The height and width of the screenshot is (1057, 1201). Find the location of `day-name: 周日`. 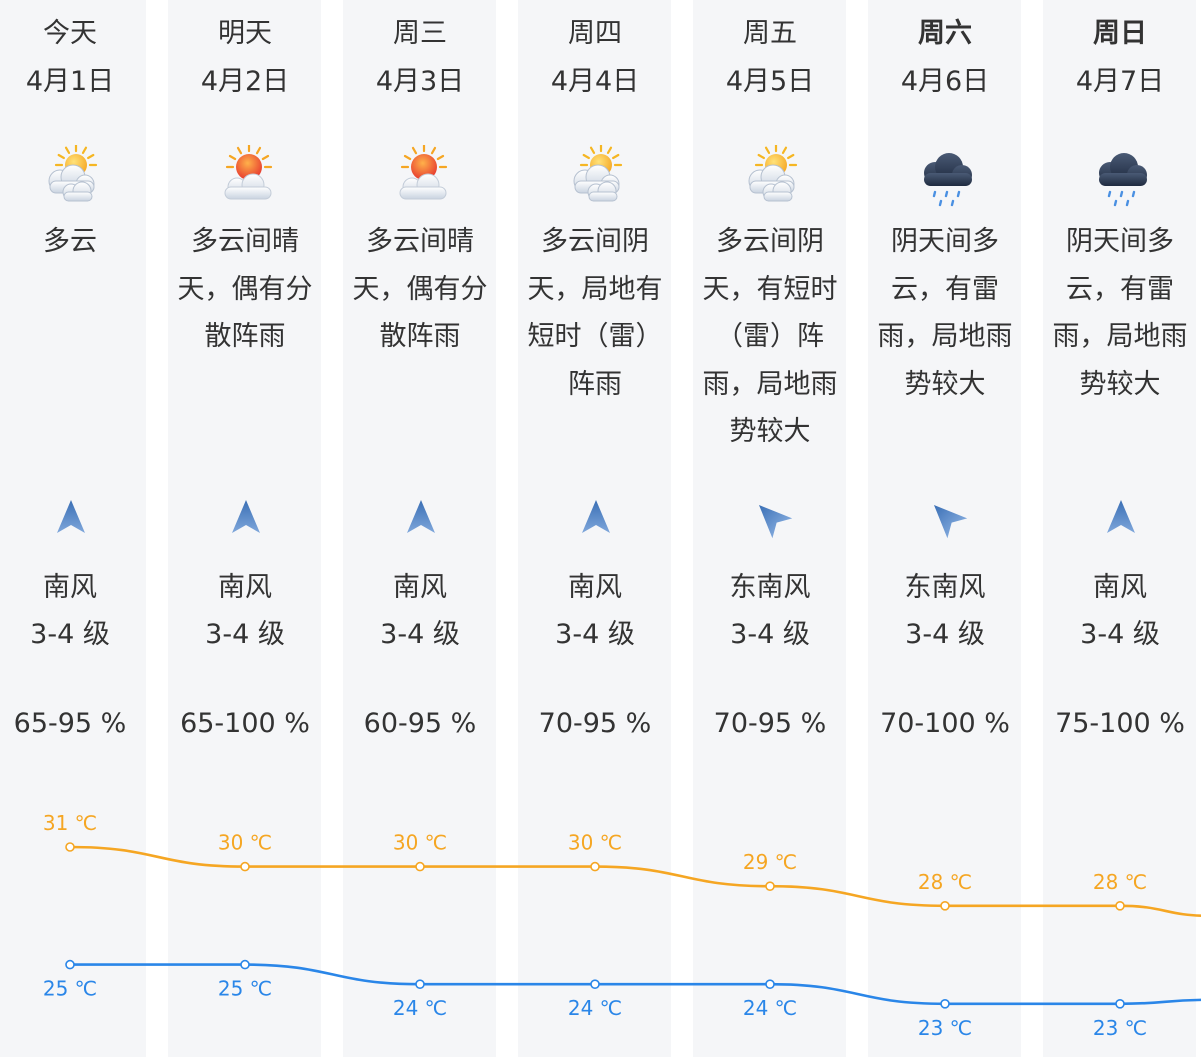

day-name: 周日 is located at coordinates (1120, 33).